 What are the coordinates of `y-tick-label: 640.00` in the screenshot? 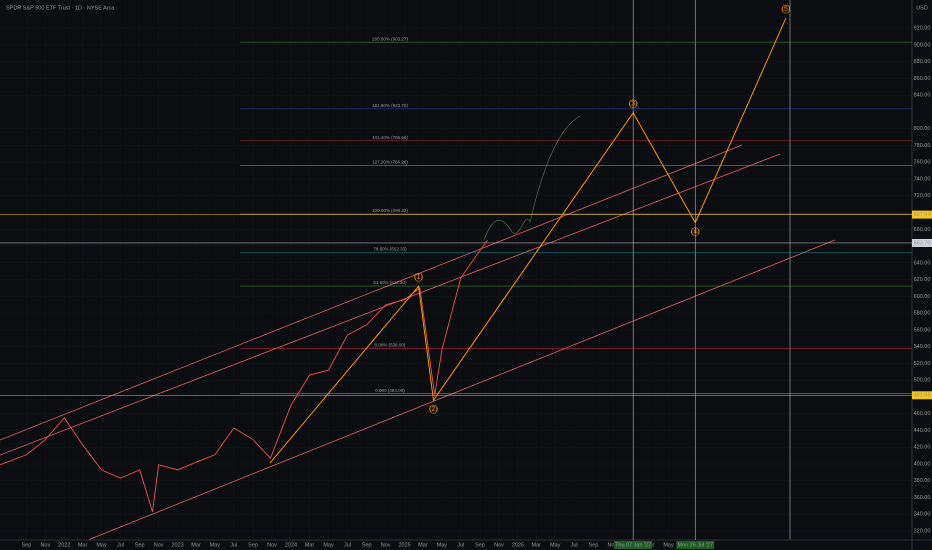 It's located at (922, 263).